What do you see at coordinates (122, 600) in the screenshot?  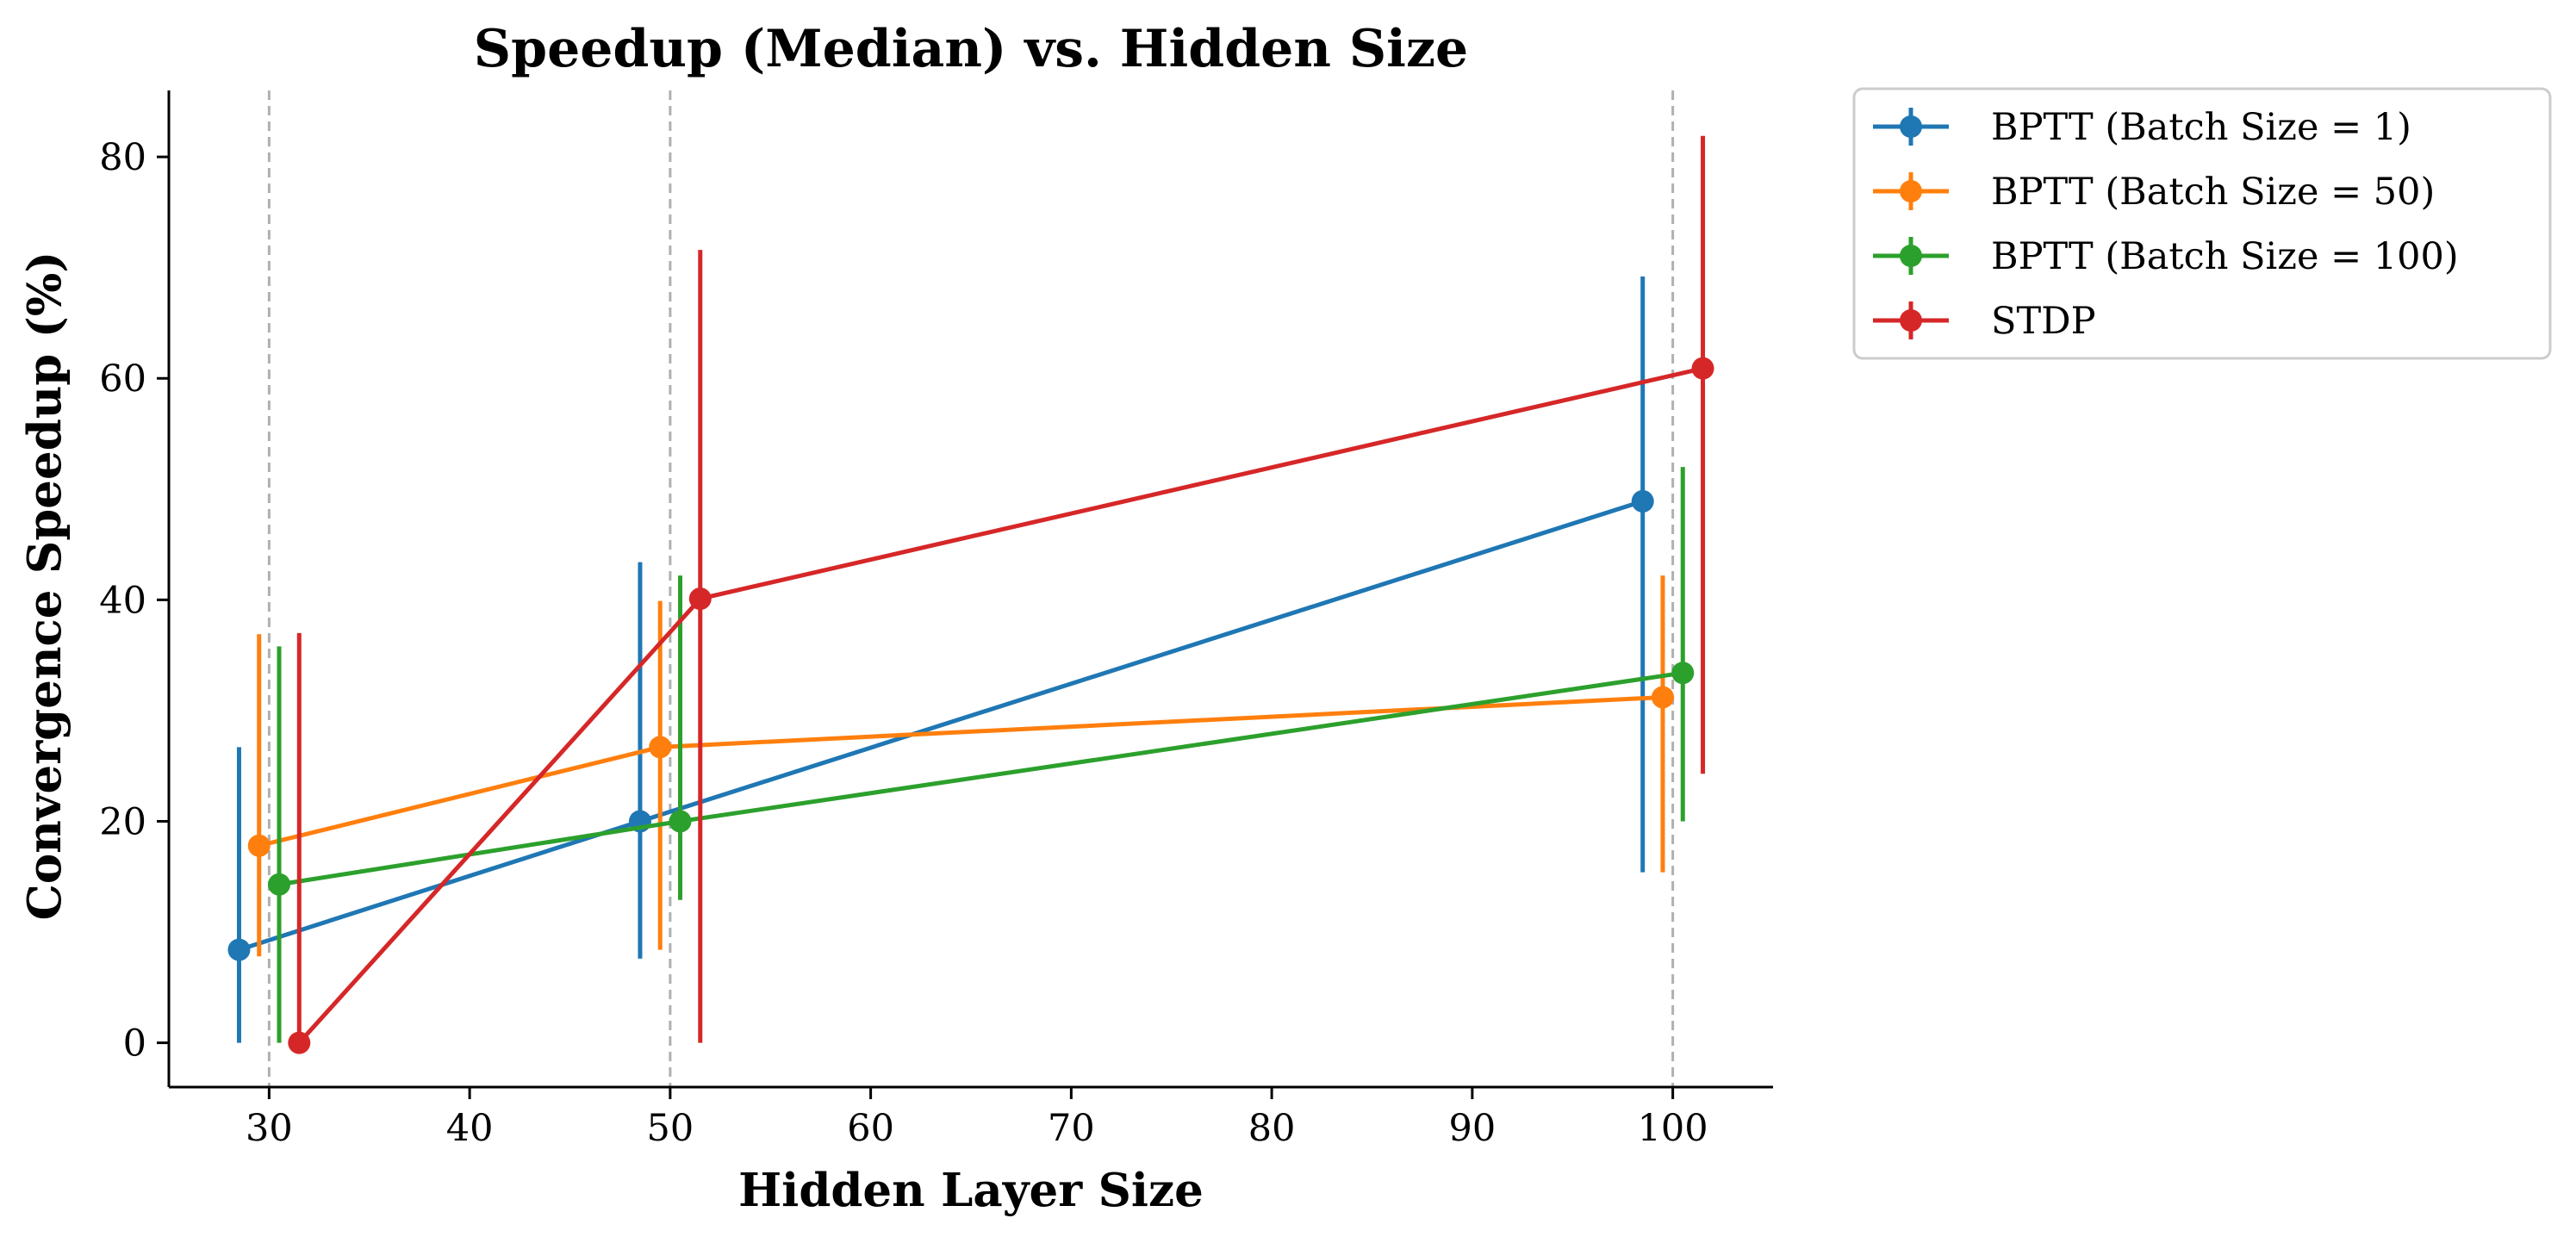 I see `y-tick-label: 40` at bounding box center [122, 600].